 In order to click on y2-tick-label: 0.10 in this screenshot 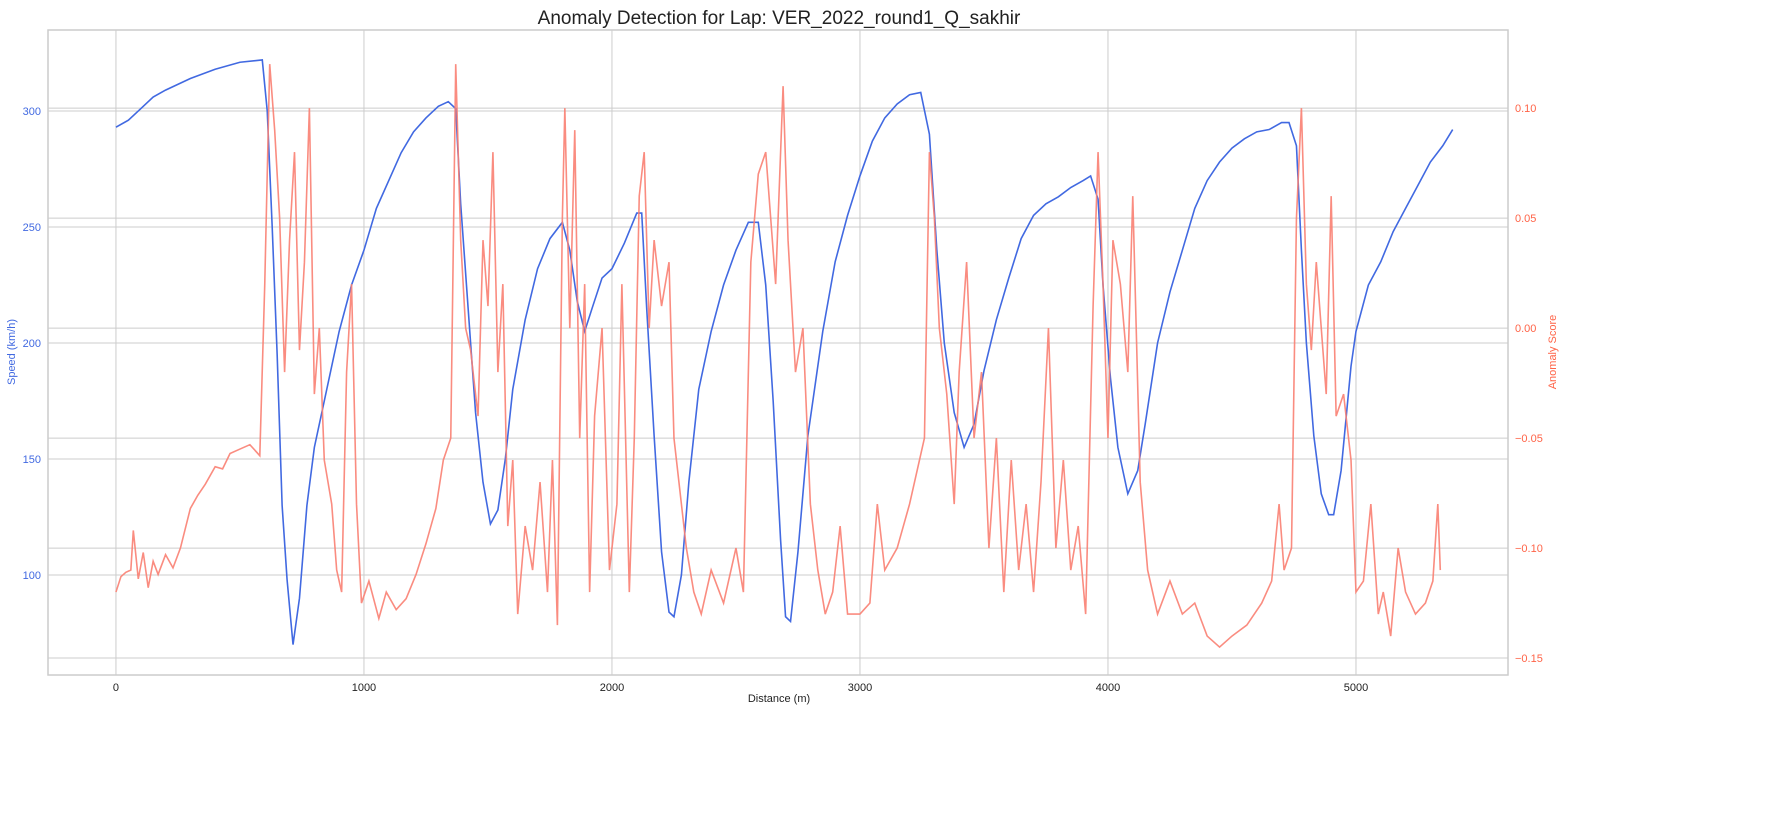, I will do `click(1525, 109)`.